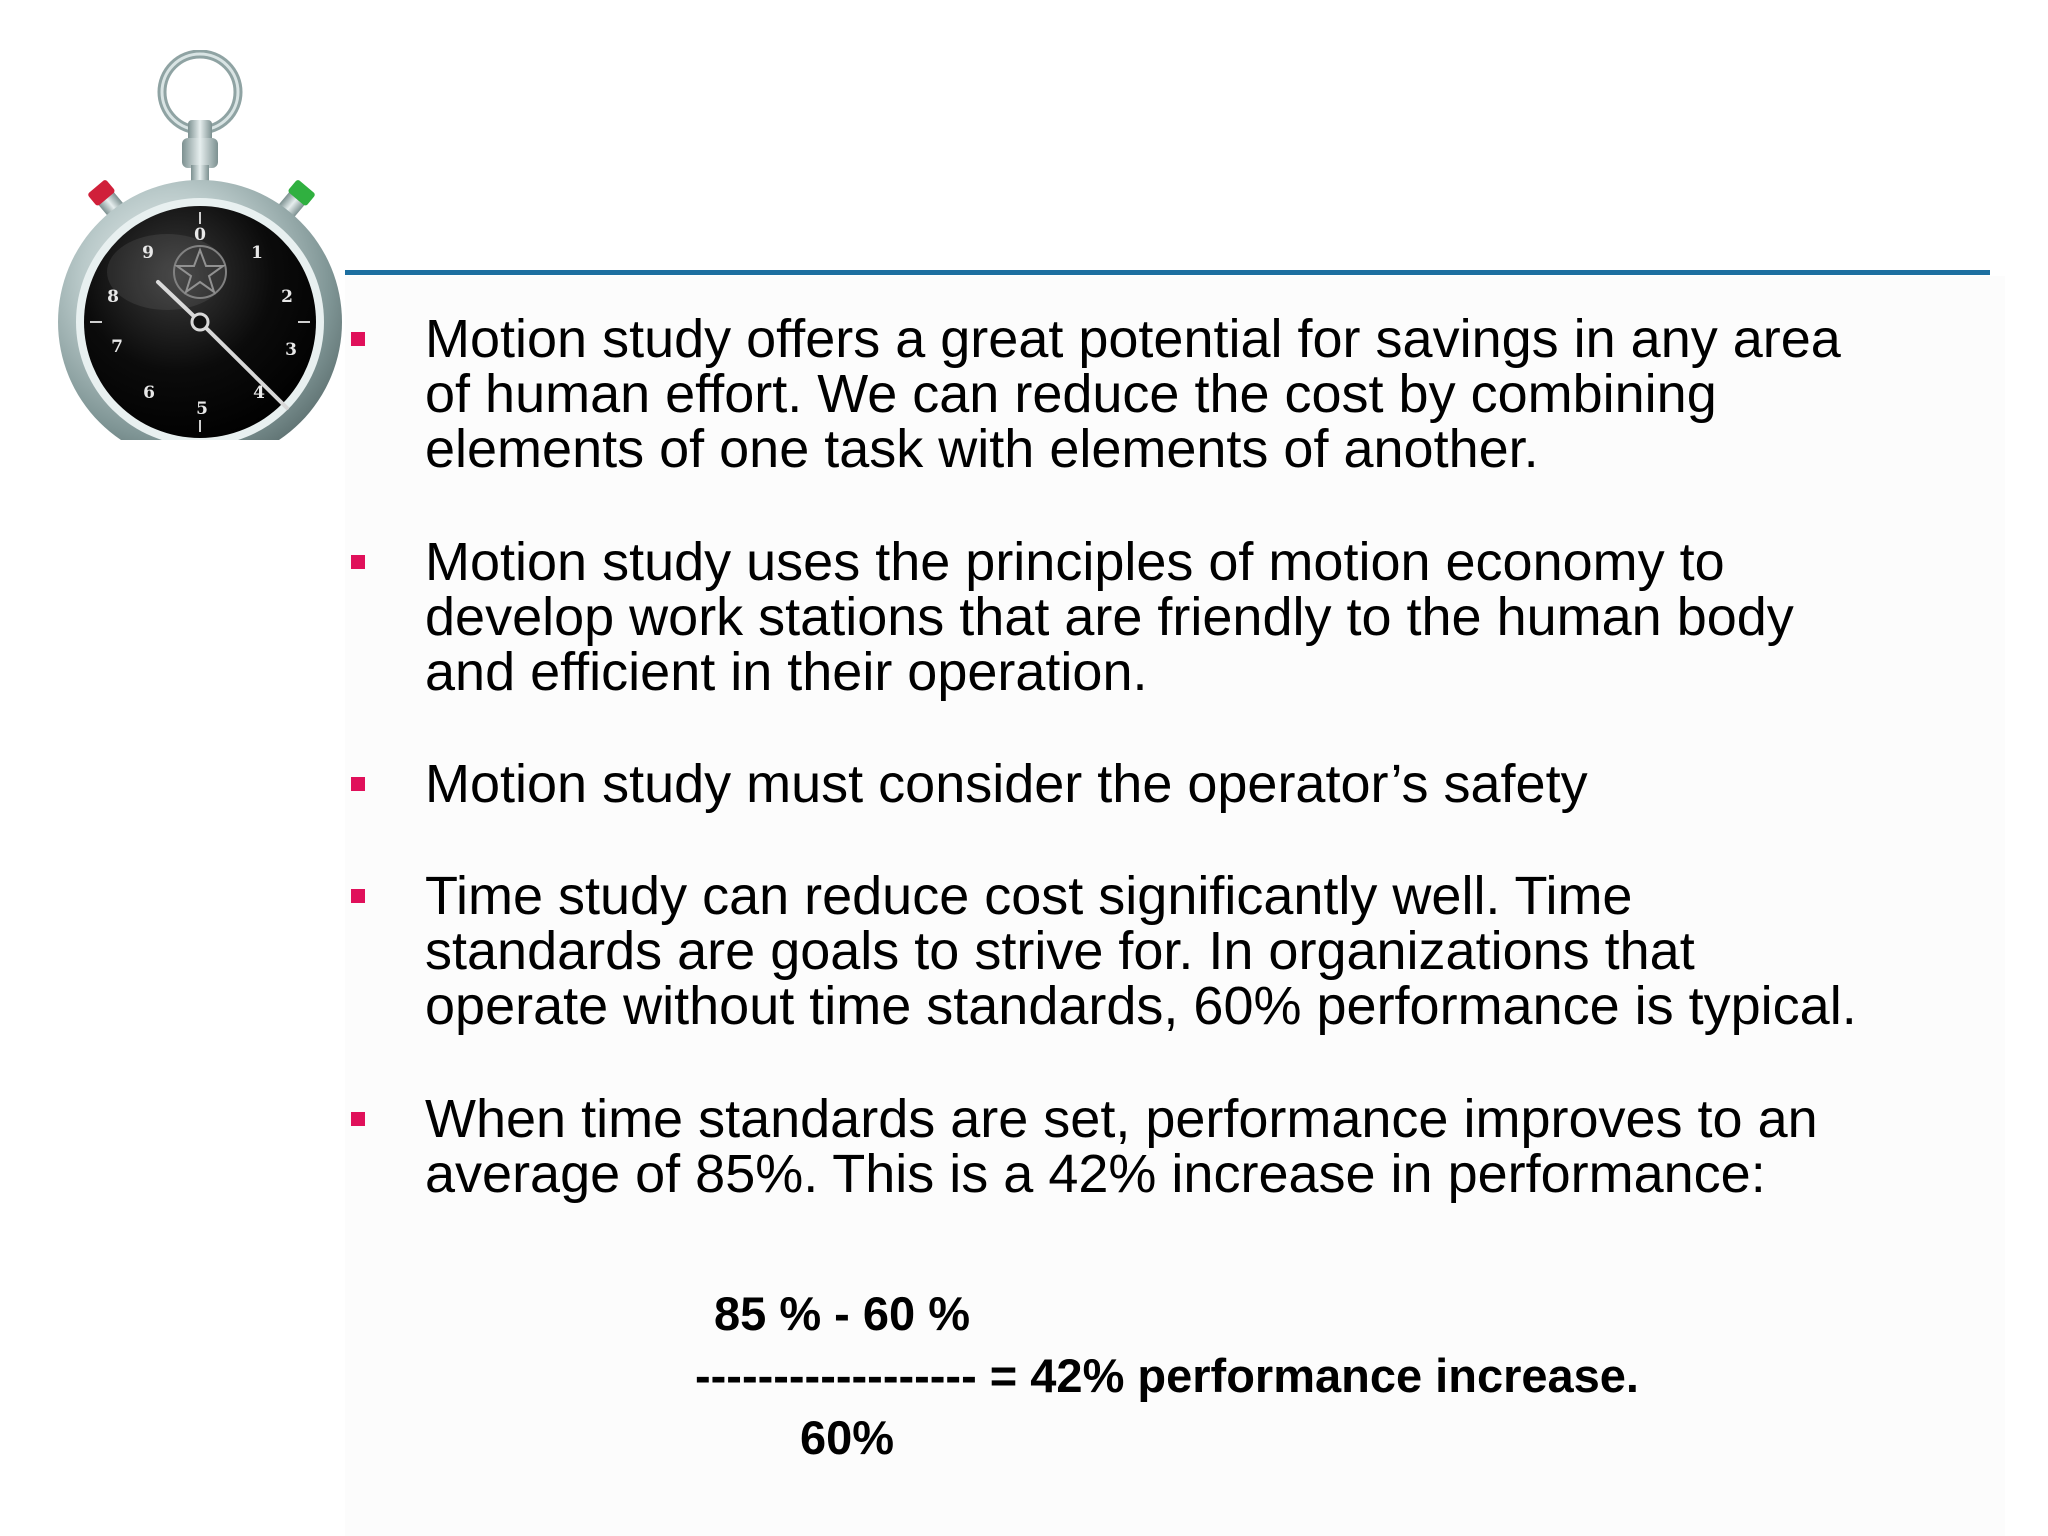 The image size is (2048, 1536). I want to click on svg-text: 1, so click(257, 253).